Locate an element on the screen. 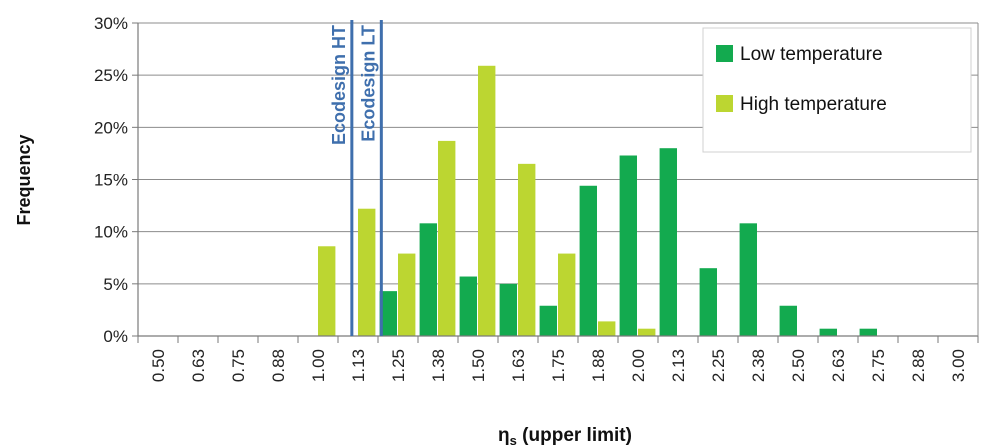  y-tick-labels: 0% 5% 10% 15% 20% 25% 30% is located at coordinates (111, 180).